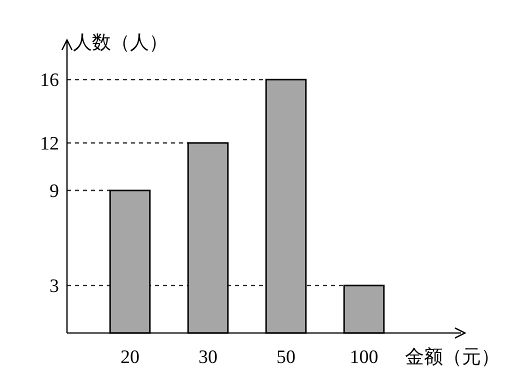 This screenshot has height=383, width=532. I want to click on y-tick-label: 12, so click(49, 144).